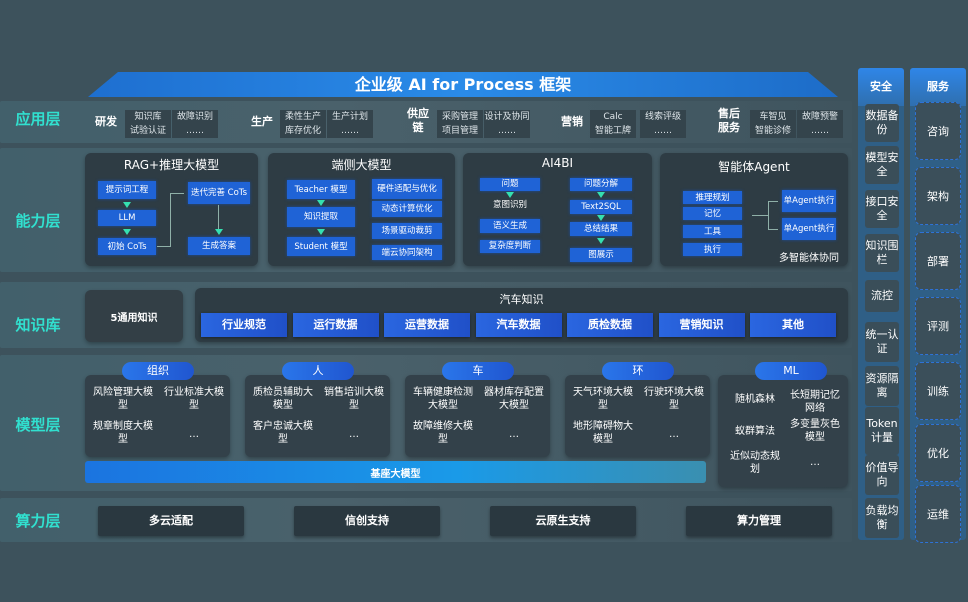 This screenshot has height=602, width=968. I want to click on ai4bi-step: 总结结果, so click(601, 229).